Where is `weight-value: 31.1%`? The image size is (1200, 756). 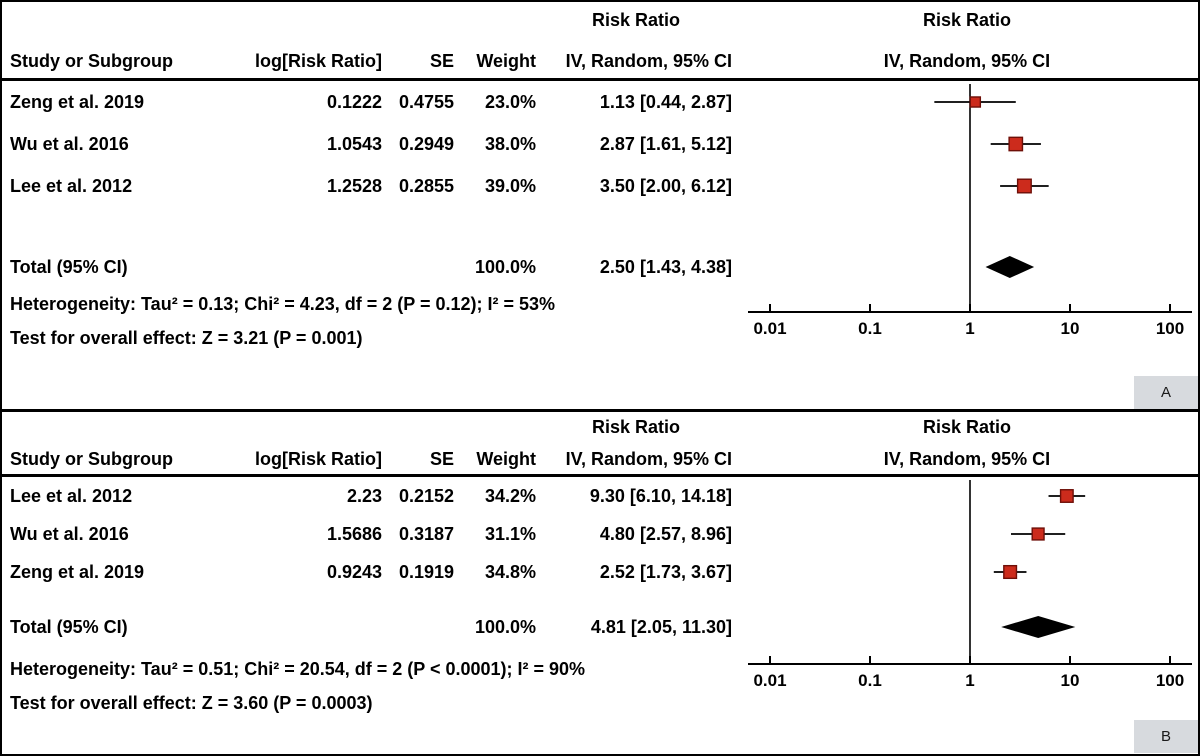 weight-value: 31.1% is located at coordinates (510, 533).